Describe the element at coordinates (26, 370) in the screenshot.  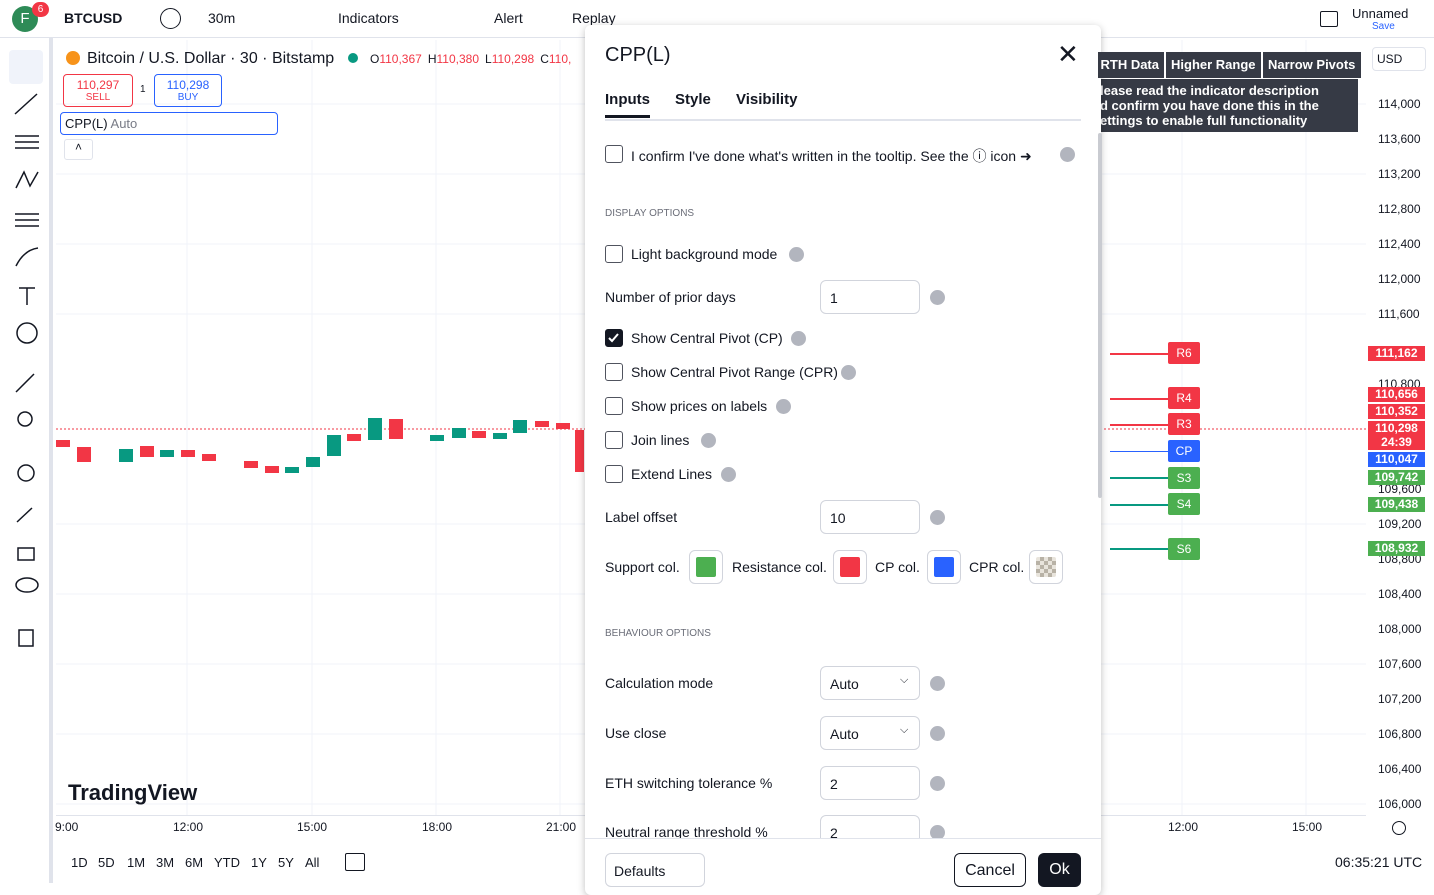
I see `tool-icons` at that location.